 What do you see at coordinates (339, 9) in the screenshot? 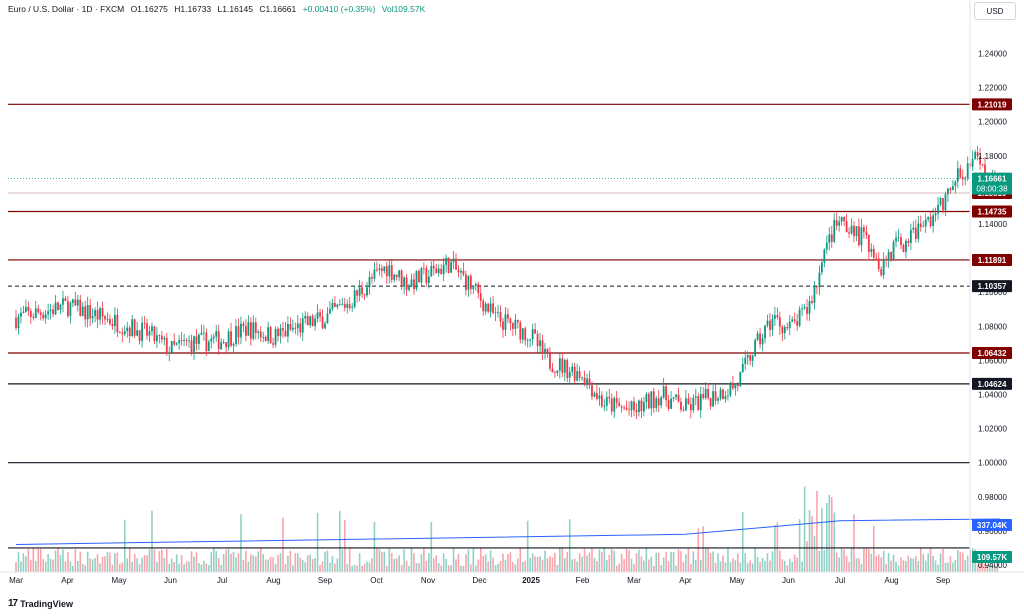
I see `change-value: +0.00410 (+0.35%)` at bounding box center [339, 9].